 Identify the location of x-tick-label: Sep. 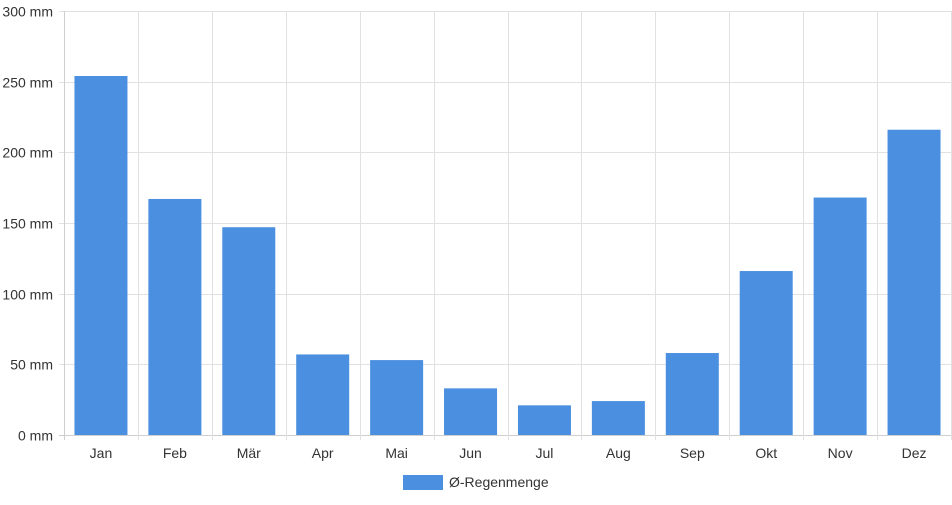
(692, 453).